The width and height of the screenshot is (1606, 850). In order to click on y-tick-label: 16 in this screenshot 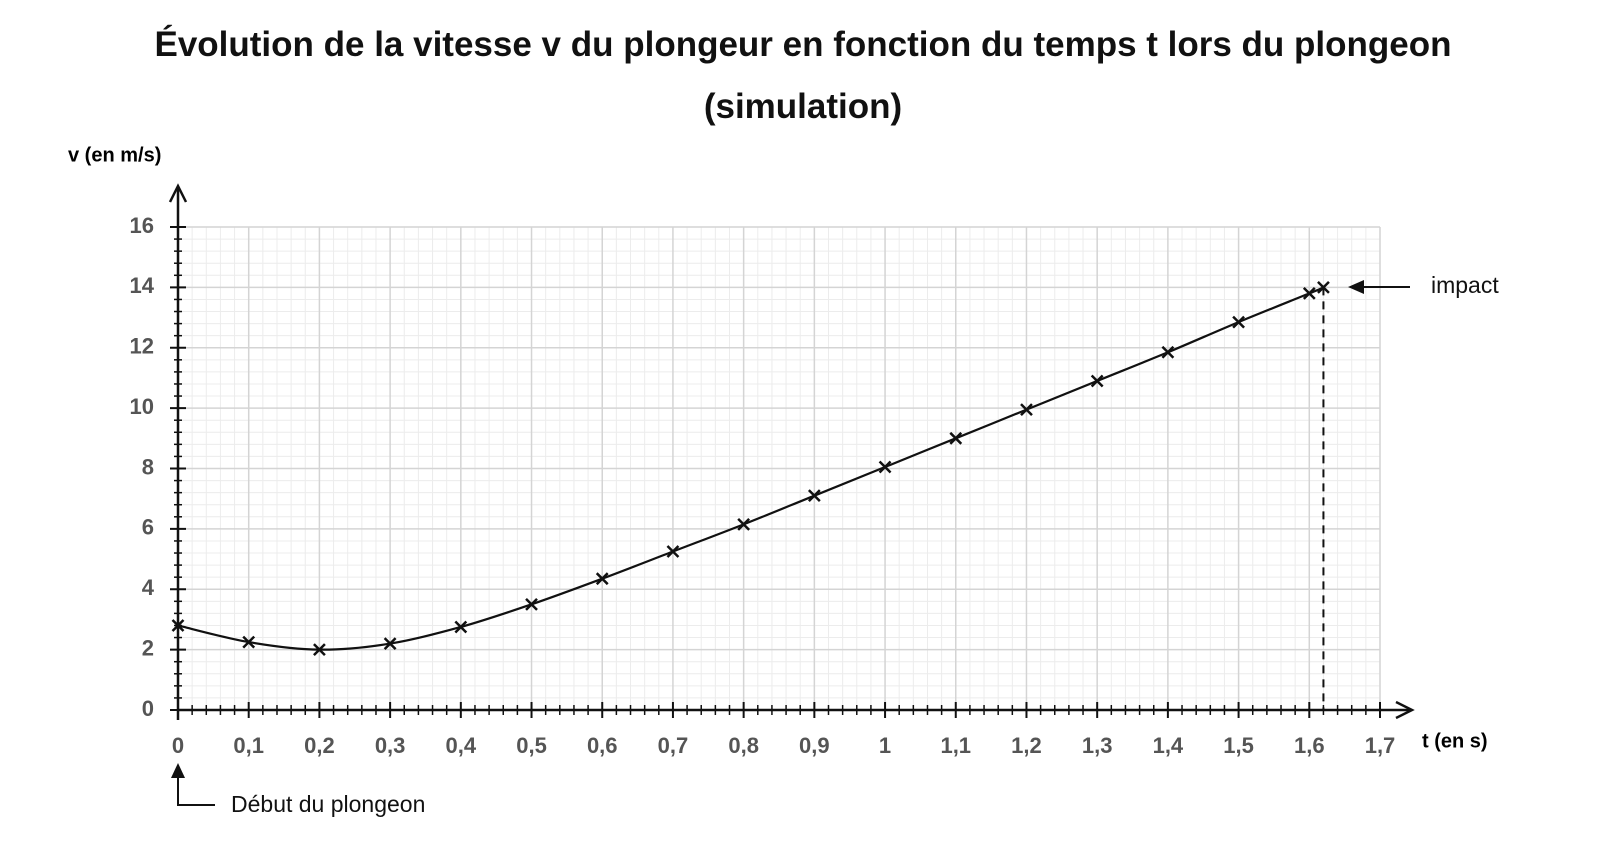, I will do `click(142, 225)`.